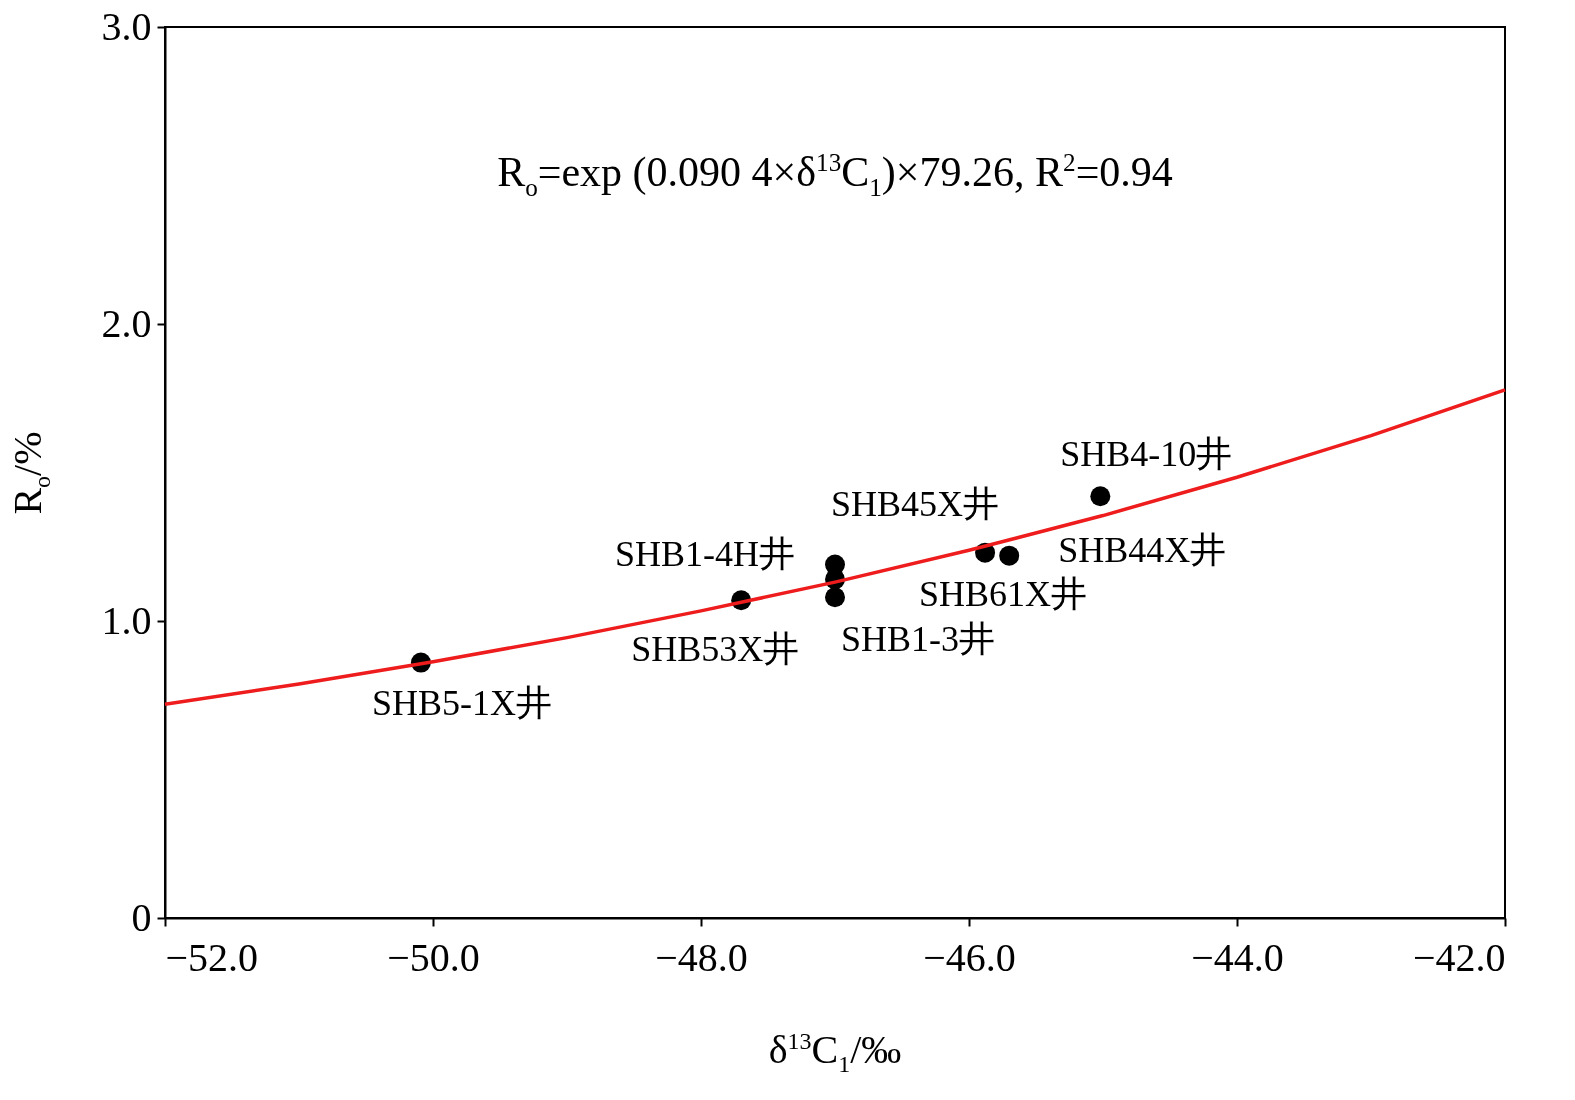  I want to click on annotation: SHB53X井, so click(715, 649).